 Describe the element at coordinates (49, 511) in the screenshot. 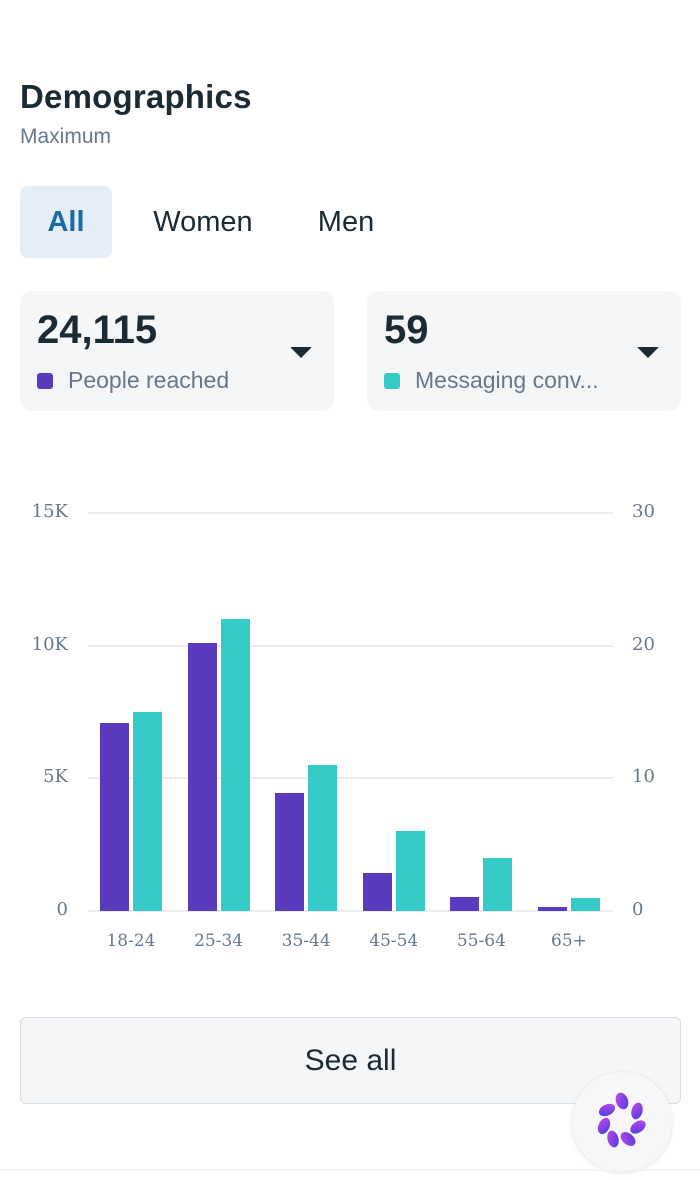

I see `y-axis-left-label: 15K` at that location.